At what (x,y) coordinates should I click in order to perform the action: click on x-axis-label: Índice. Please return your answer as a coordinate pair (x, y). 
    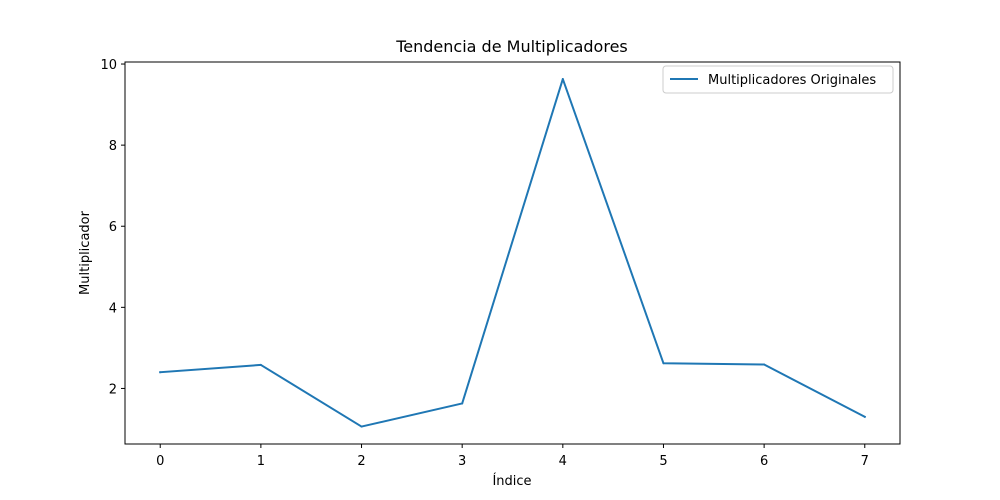
    Looking at the image, I should click on (511, 481).